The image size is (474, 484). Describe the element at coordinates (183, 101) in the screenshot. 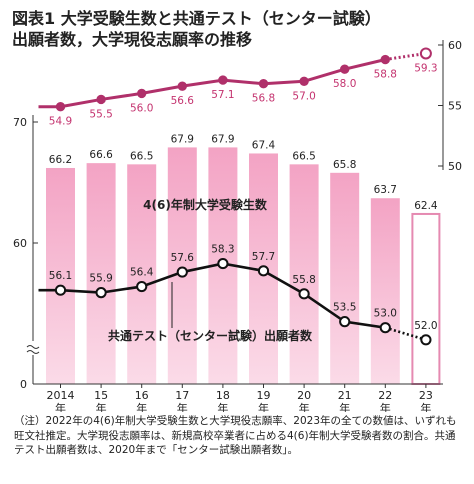

I see `rate-value-label-3: 56.6` at that location.